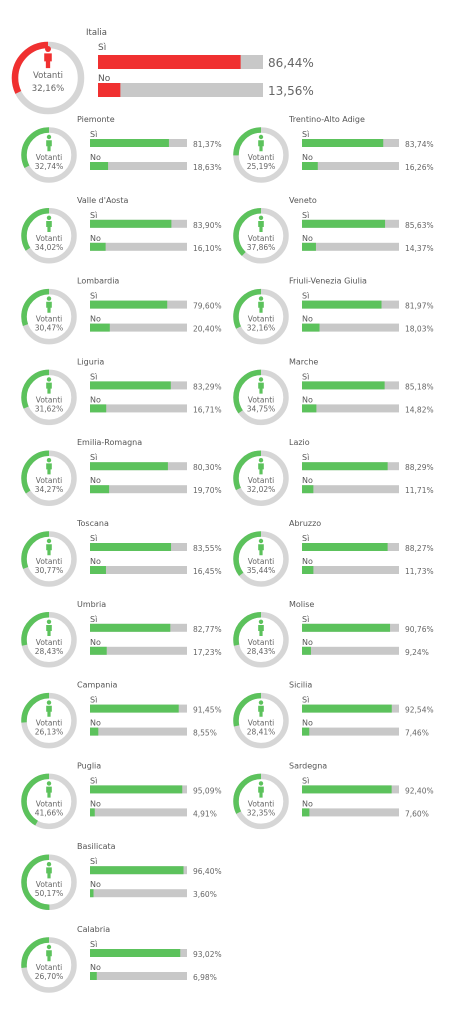 Image resolution: width=467 pixels, height=1024 pixels. Describe the element at coordinates (261, 732) in the screenshot. I see `region-turnout-value: 28,41%` at that location.